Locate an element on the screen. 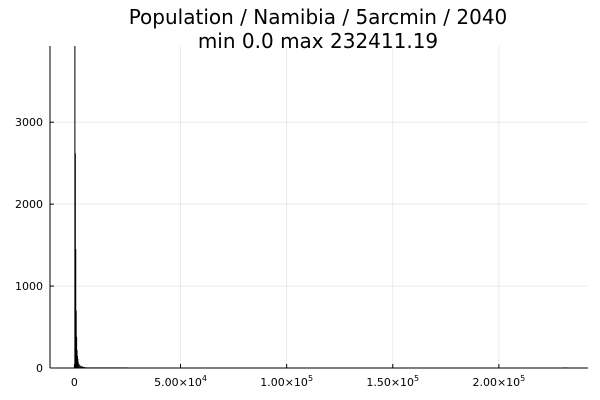  x-tick-label: 0 is located at coordinates (74, 382).